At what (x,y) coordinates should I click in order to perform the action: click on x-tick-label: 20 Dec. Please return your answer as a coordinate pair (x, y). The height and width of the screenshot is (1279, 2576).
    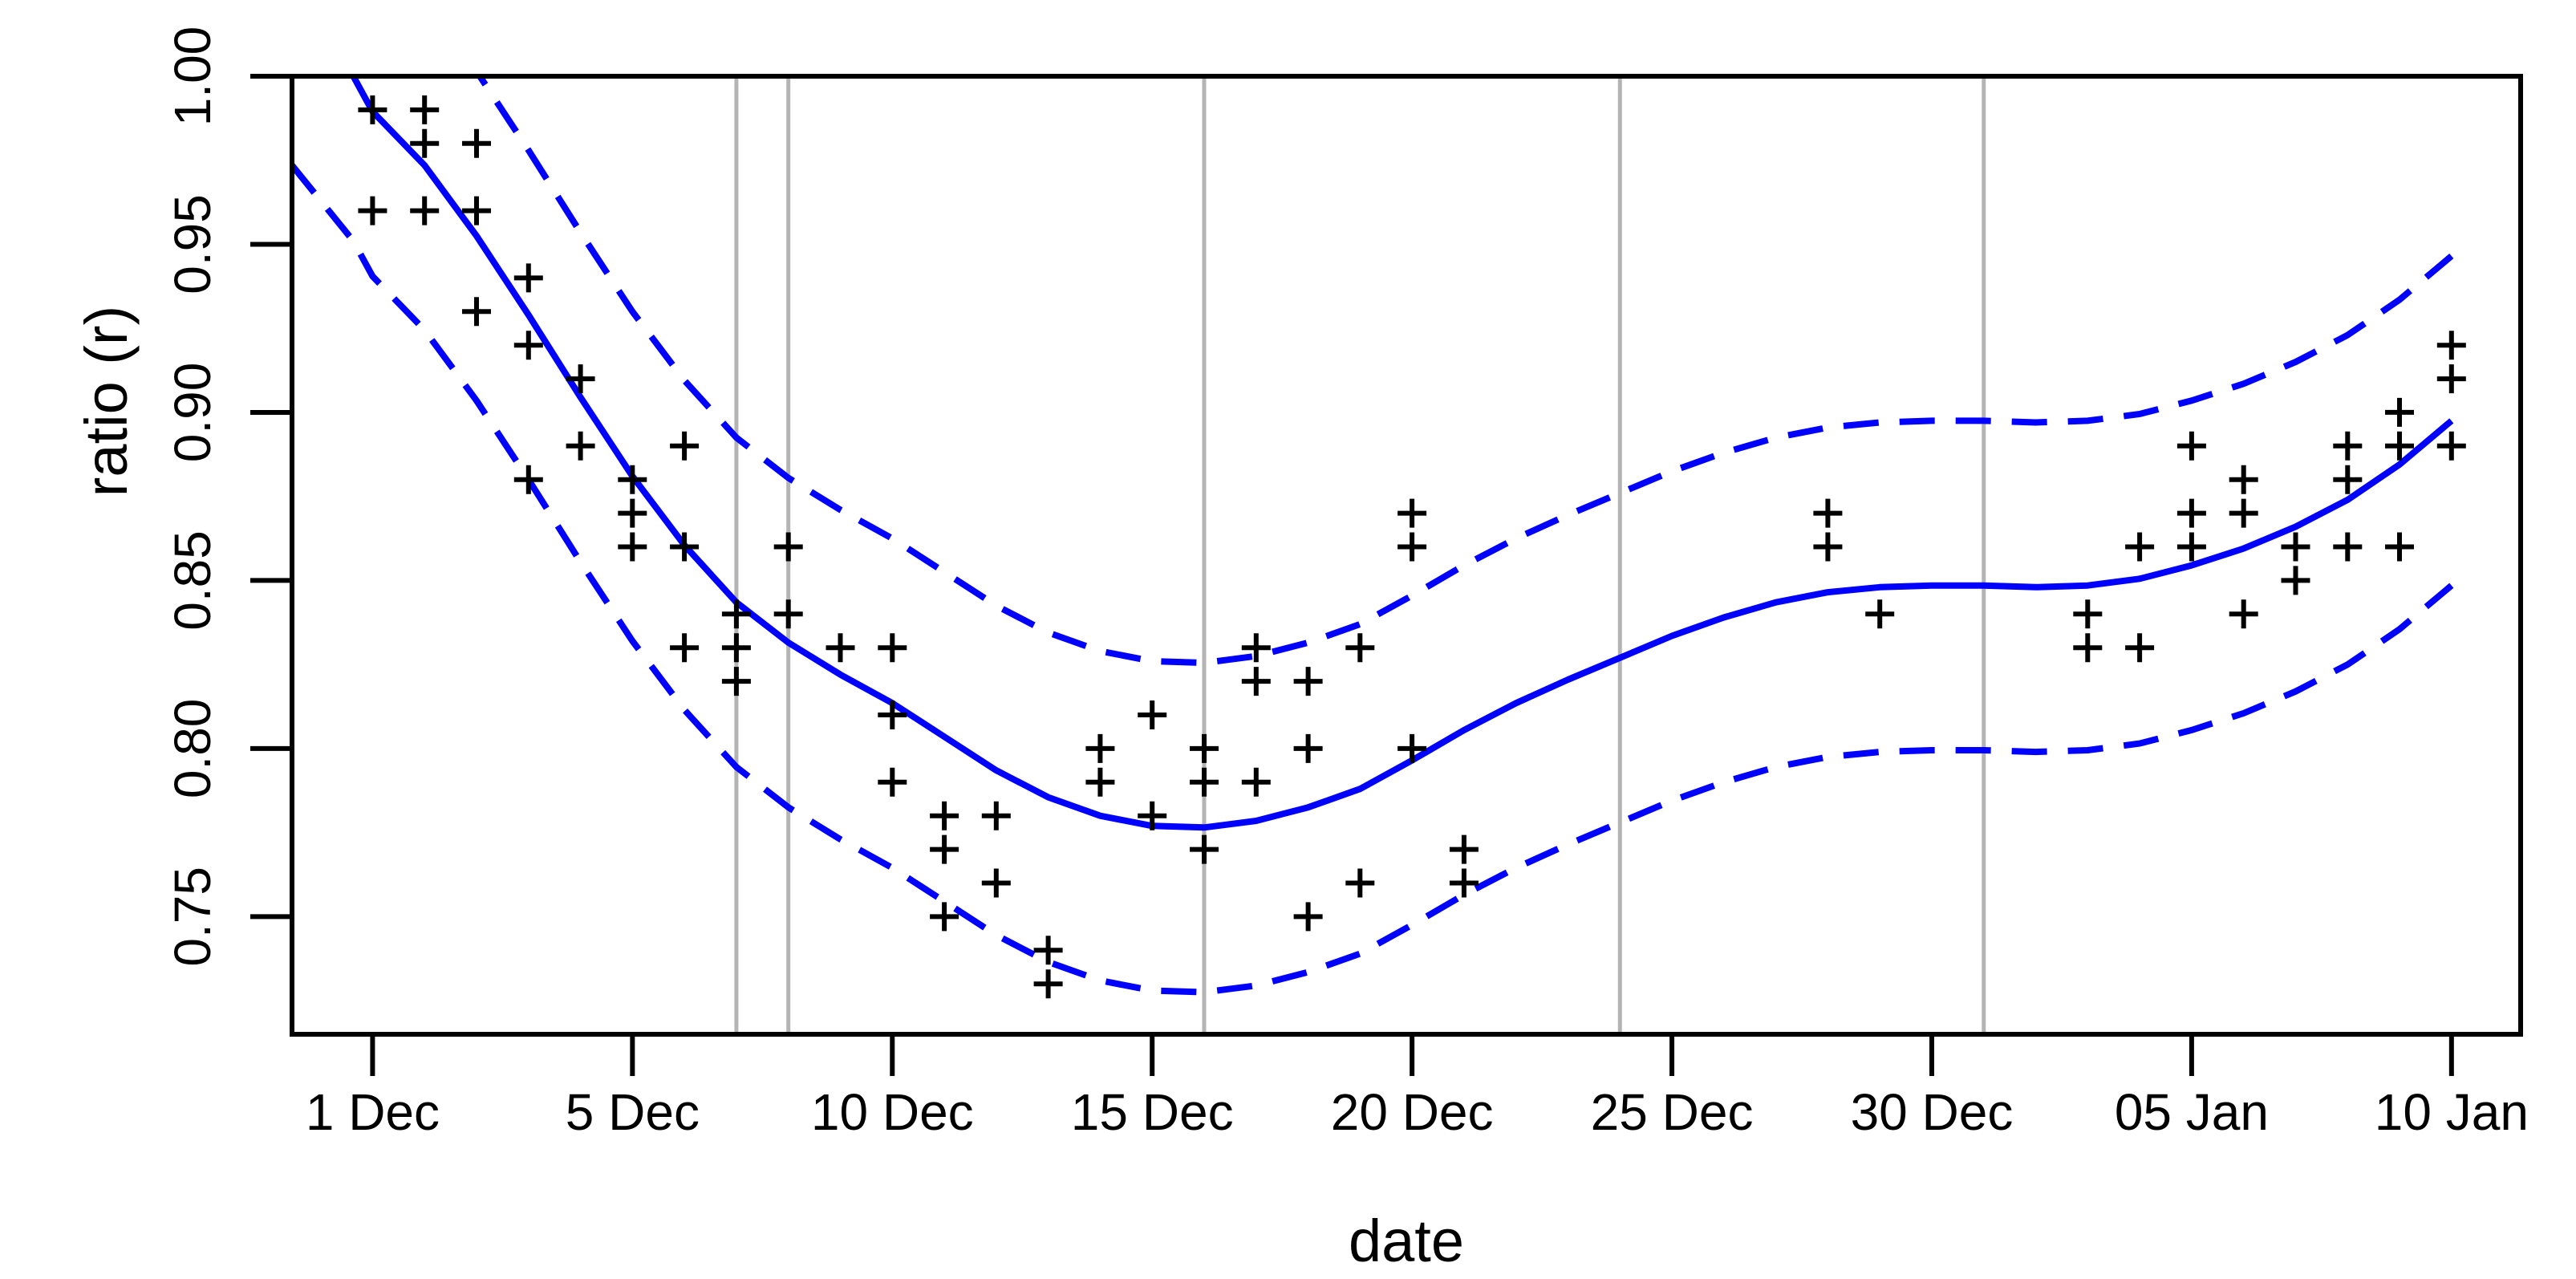
    Looking at the image, I should click on (1412, 1112).